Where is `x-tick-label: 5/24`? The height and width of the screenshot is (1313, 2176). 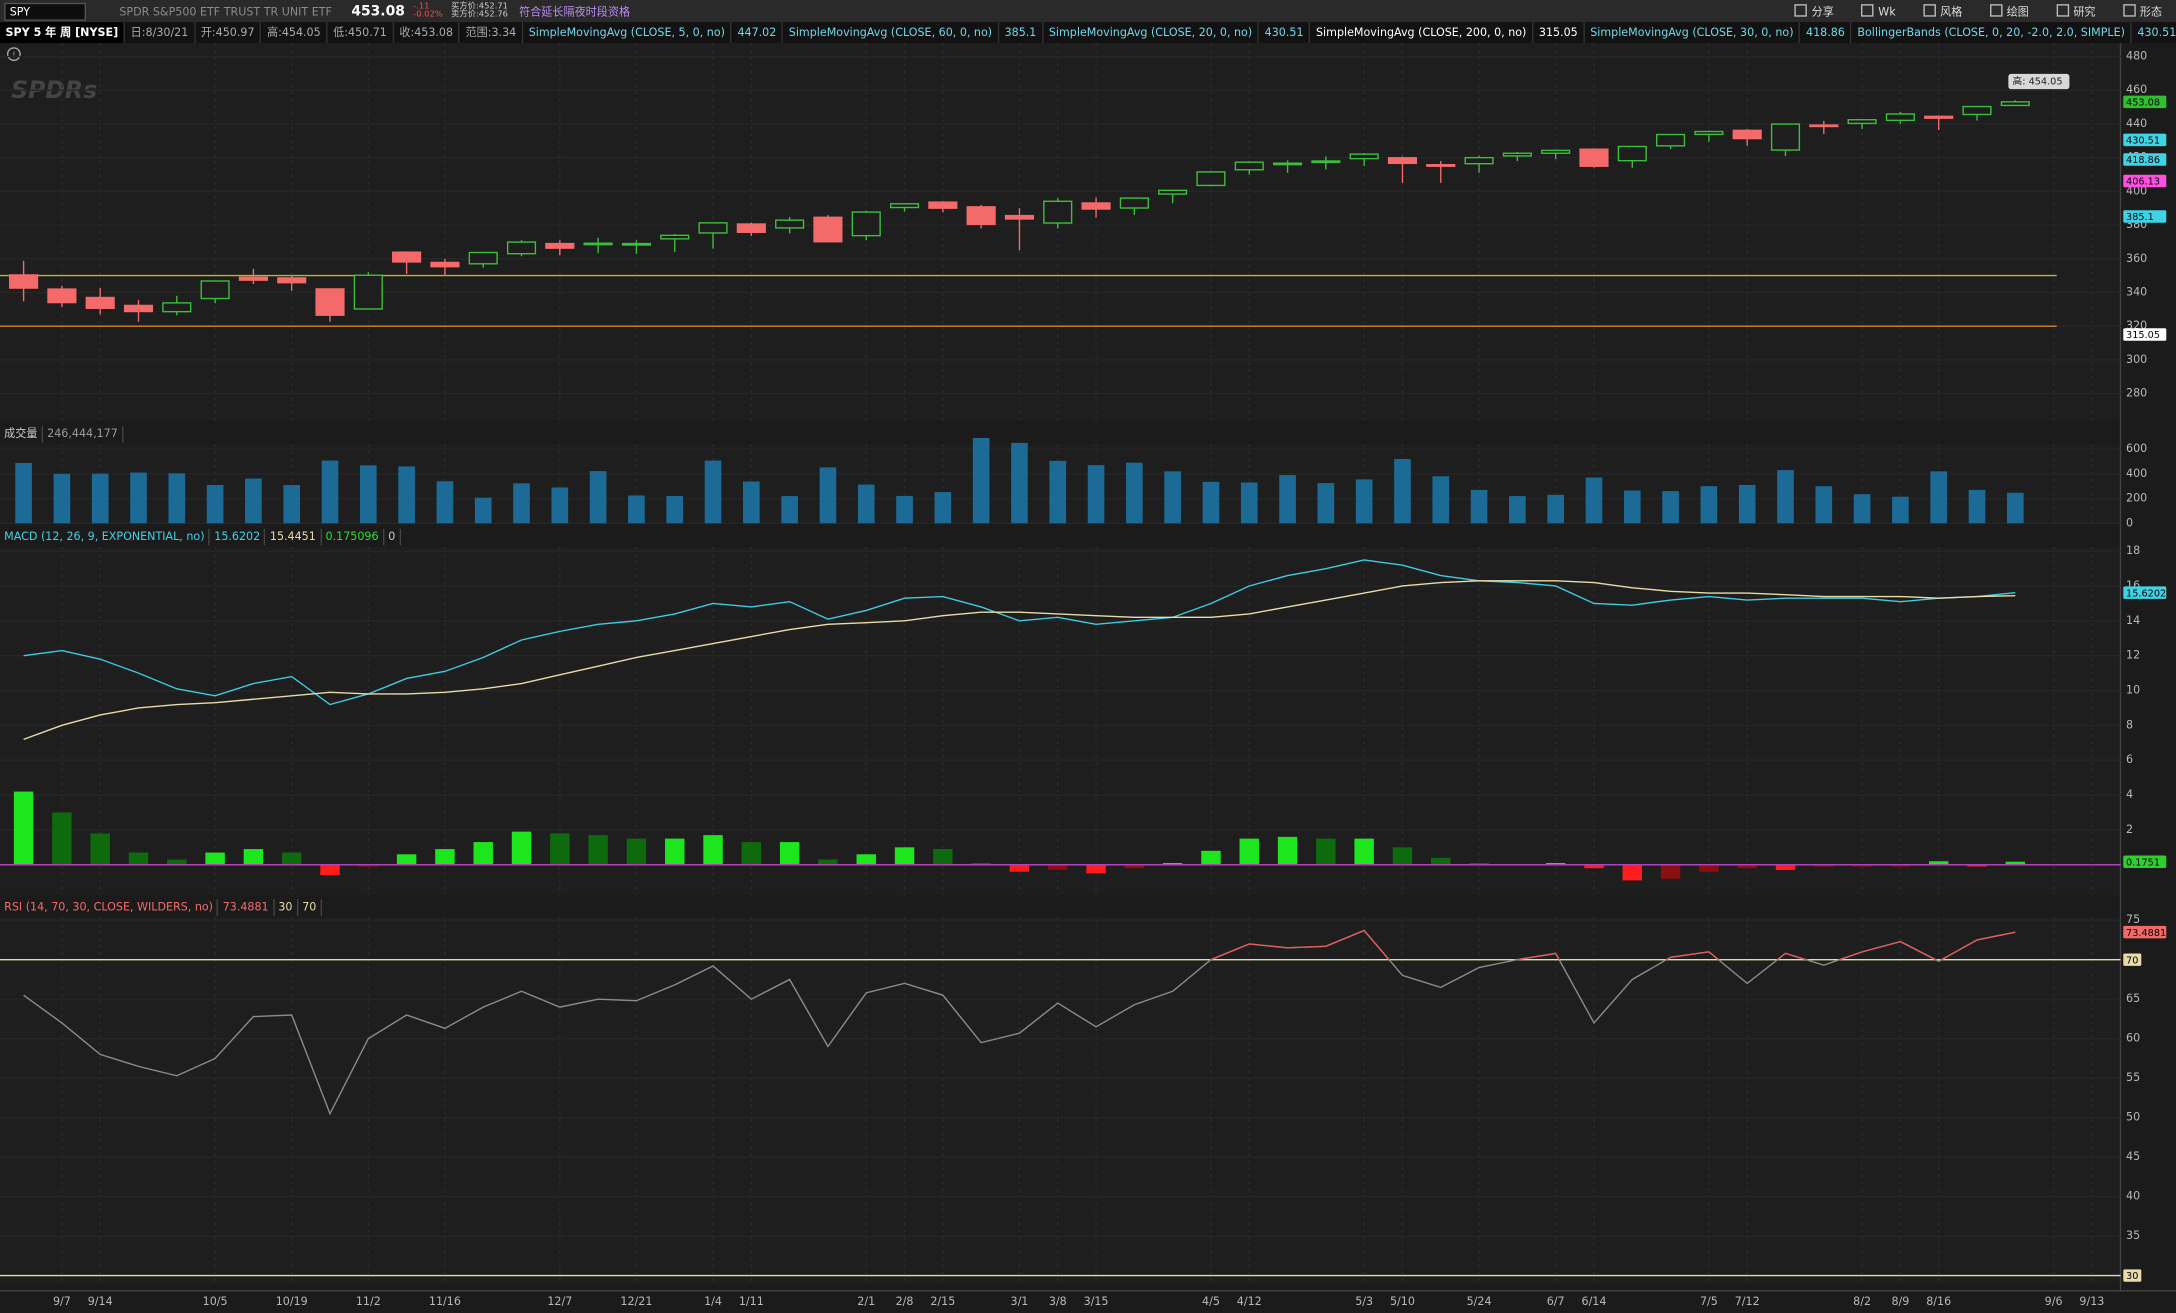
x-tick-label: 5/24 is located at coordinates (1479, 1301).